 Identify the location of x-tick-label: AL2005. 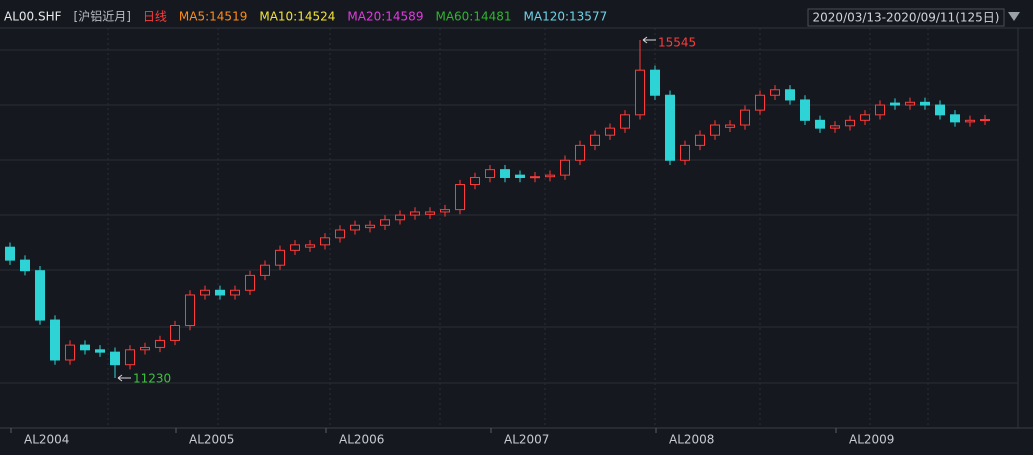
(211, 440).